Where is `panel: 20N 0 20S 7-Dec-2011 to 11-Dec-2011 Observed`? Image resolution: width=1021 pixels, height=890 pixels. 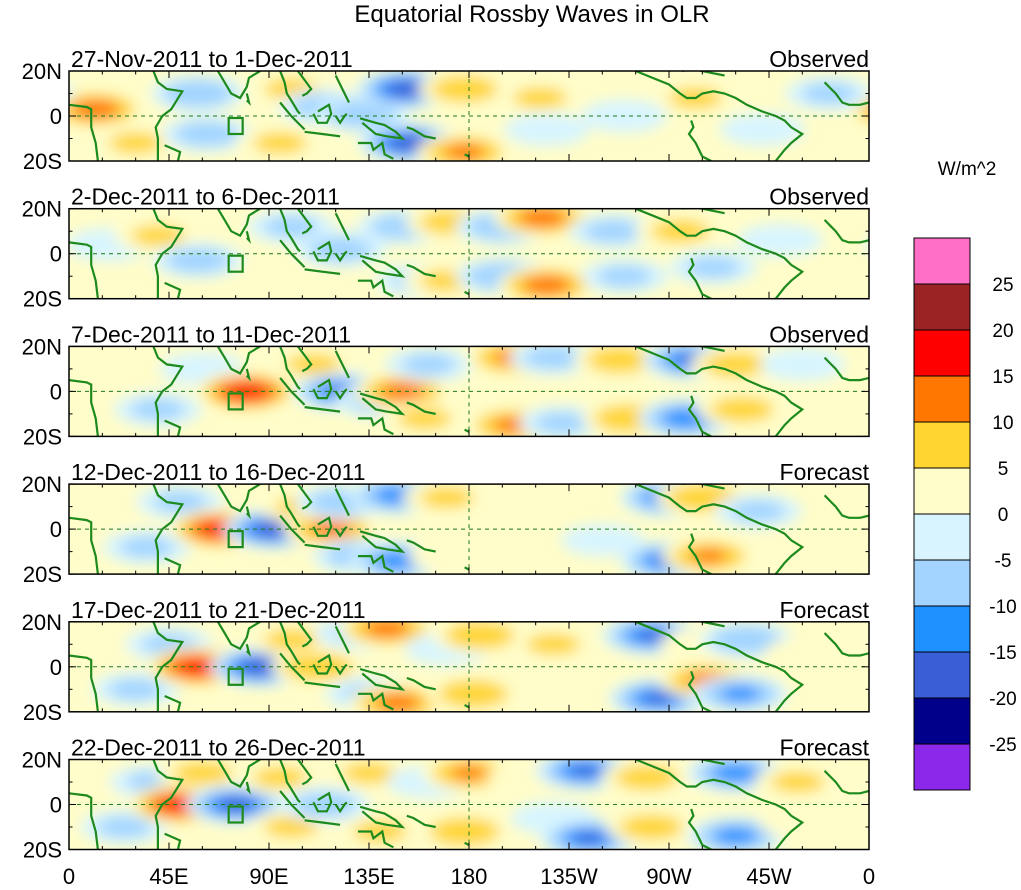 panel: 20N 0 20S 7-Dec-2011 to 11-Dec-2011 Observed is located at coordinates (446, 385).